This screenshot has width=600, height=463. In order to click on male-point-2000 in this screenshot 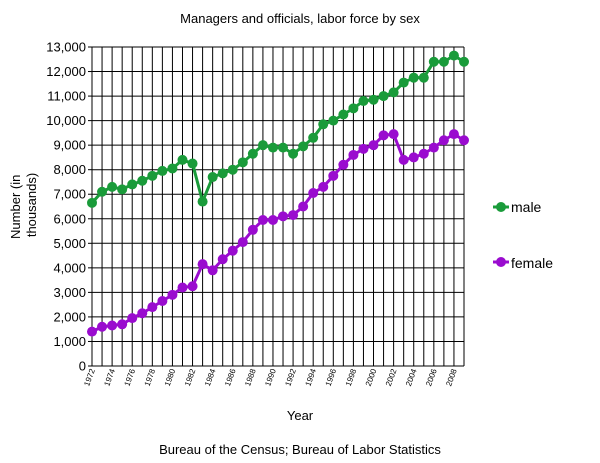, I will do `click(373, 99)`.